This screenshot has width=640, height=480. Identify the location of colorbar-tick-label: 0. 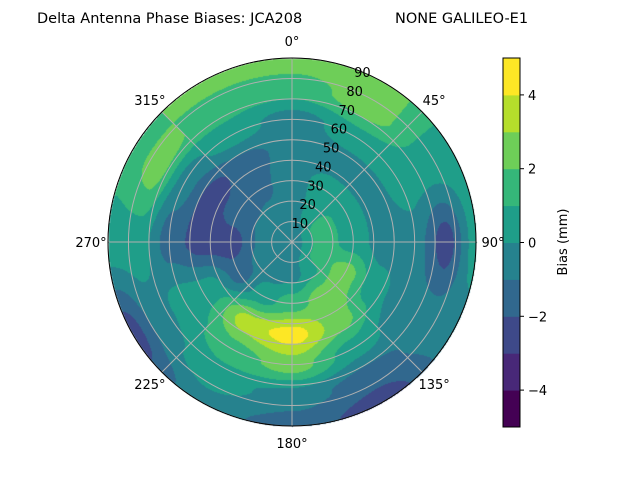
(532, 244).